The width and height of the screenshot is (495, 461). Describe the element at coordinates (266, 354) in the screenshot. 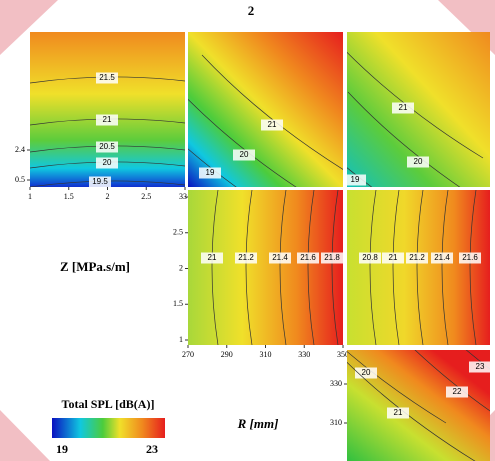

I see `x-tick-label: 310` at that location.